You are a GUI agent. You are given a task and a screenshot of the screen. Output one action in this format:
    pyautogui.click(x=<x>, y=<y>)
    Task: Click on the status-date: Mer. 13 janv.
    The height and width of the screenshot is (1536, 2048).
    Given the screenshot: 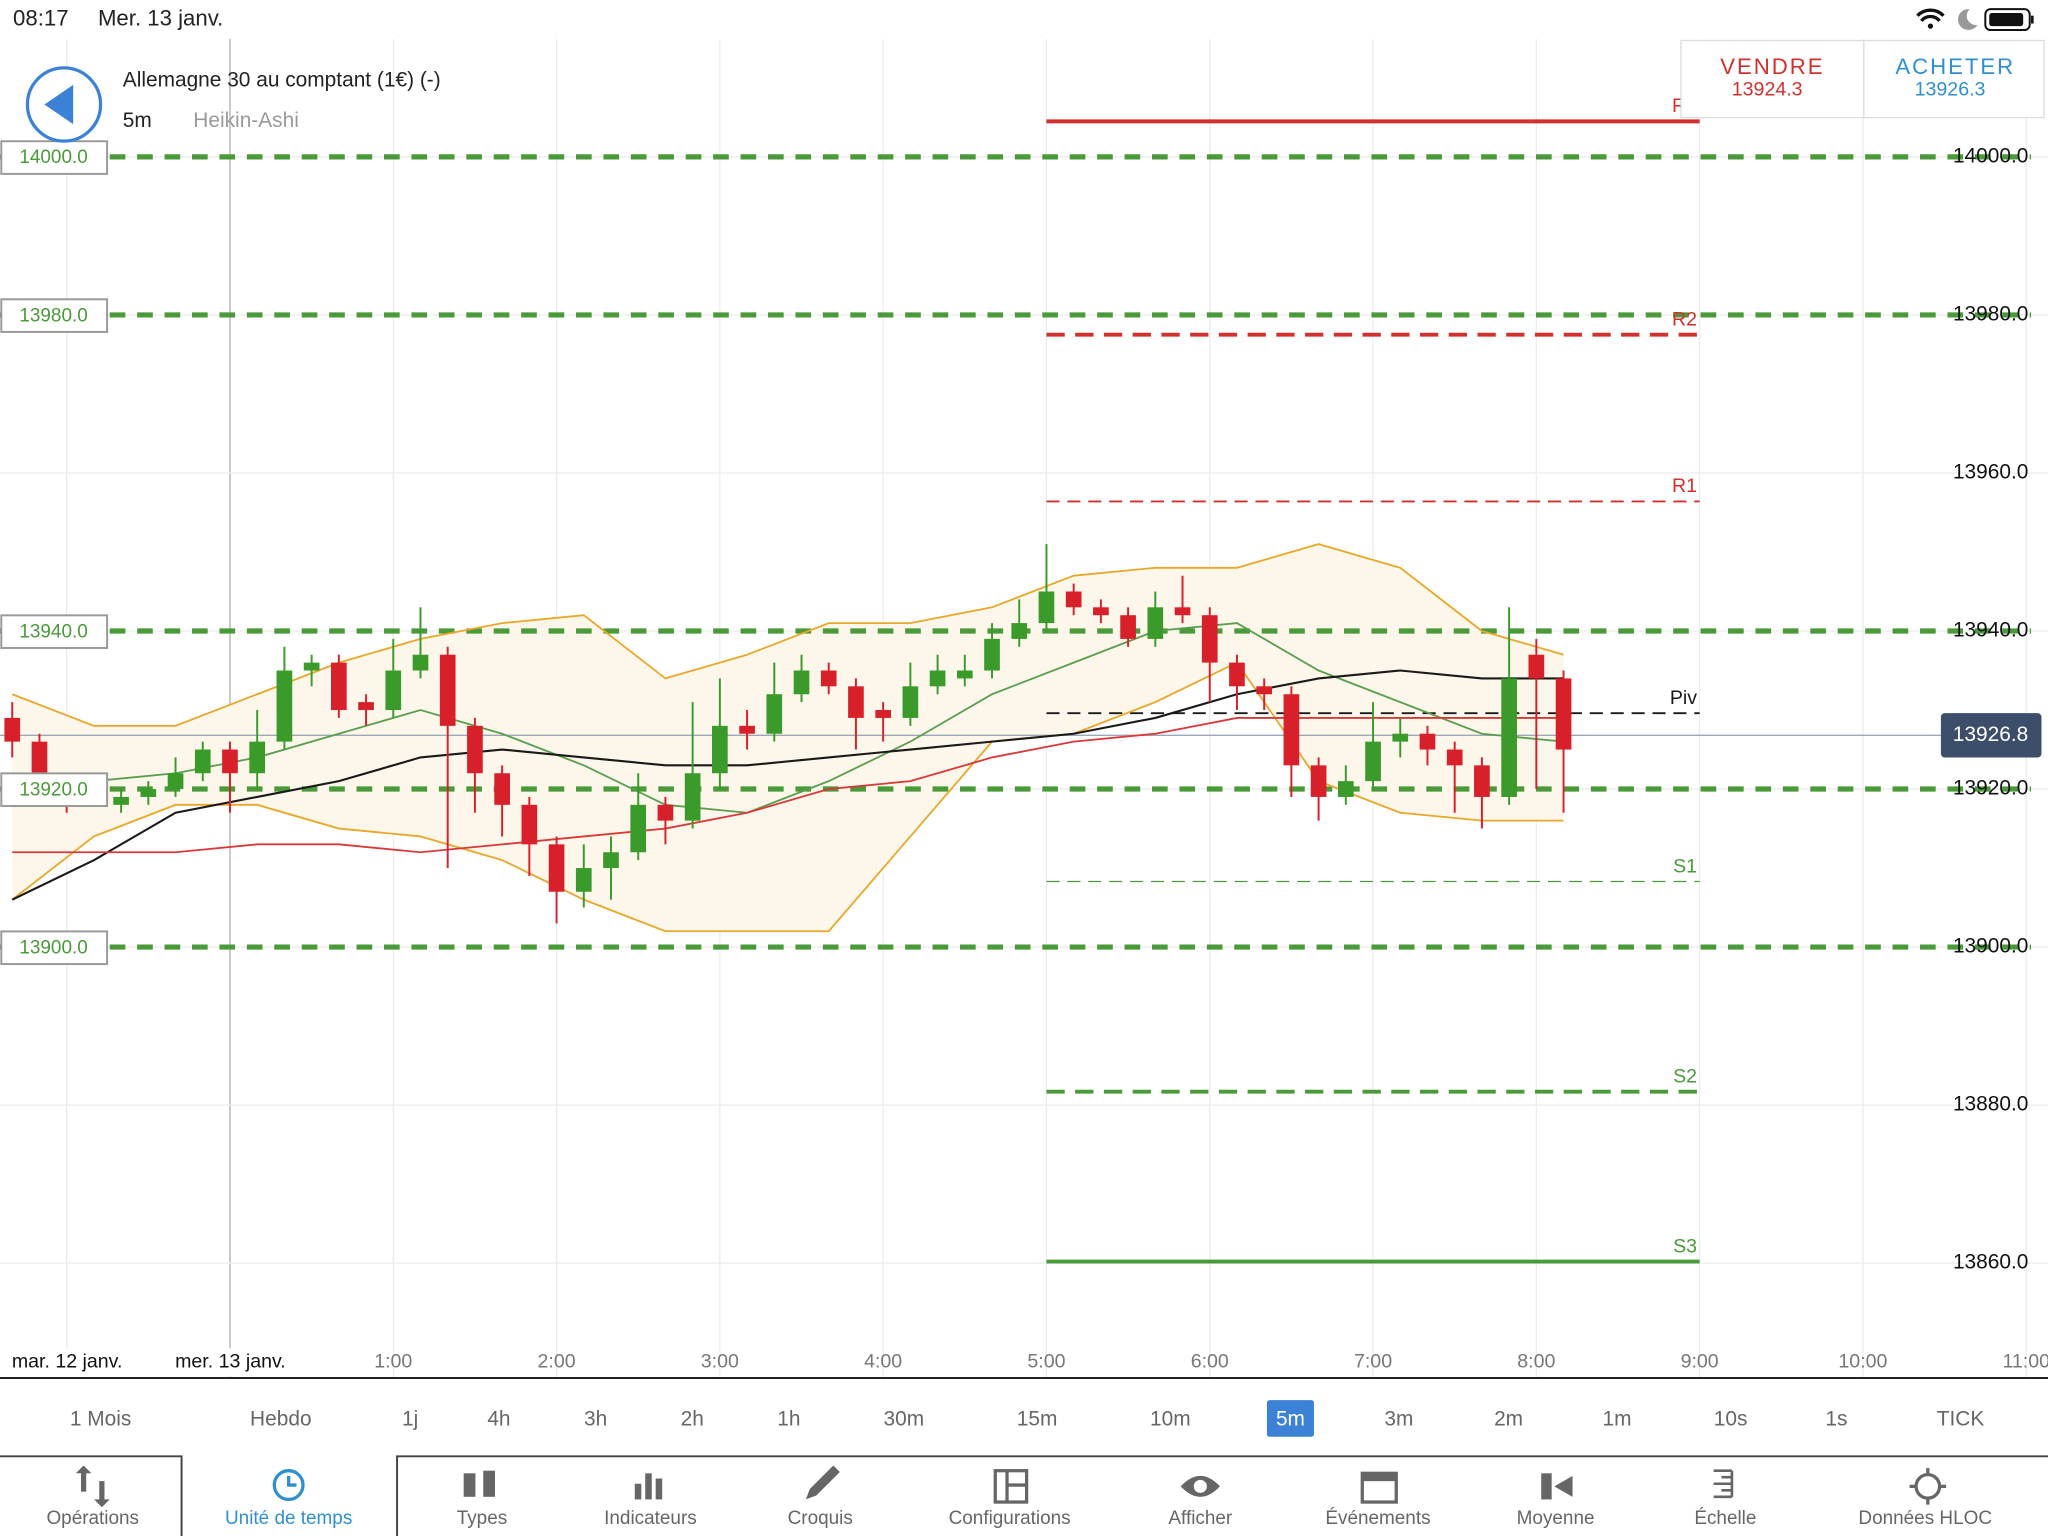 What is the action you would take?
    pyautogui.click(x=160, y=17)
    